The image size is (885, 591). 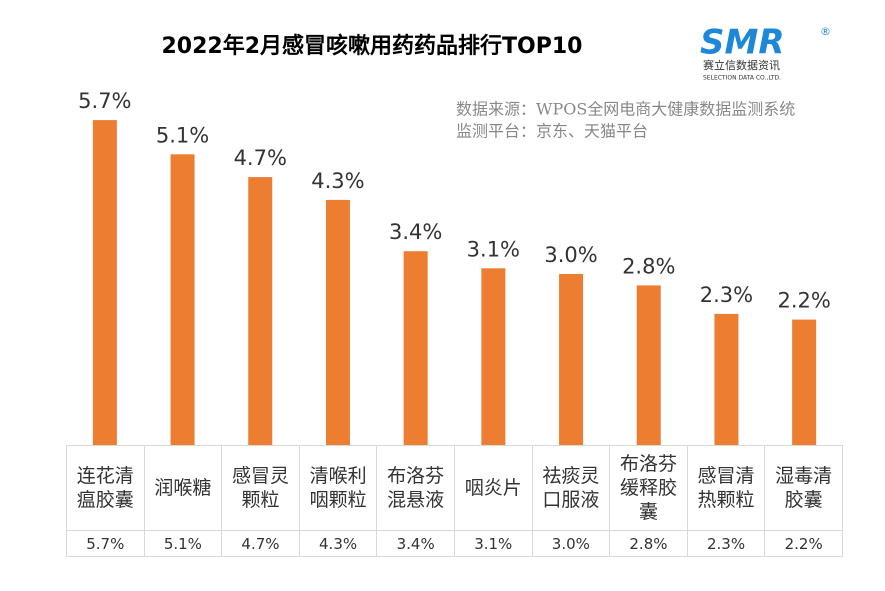 I want to click on value-cell: 3.1%, so click(x=493, y=543).